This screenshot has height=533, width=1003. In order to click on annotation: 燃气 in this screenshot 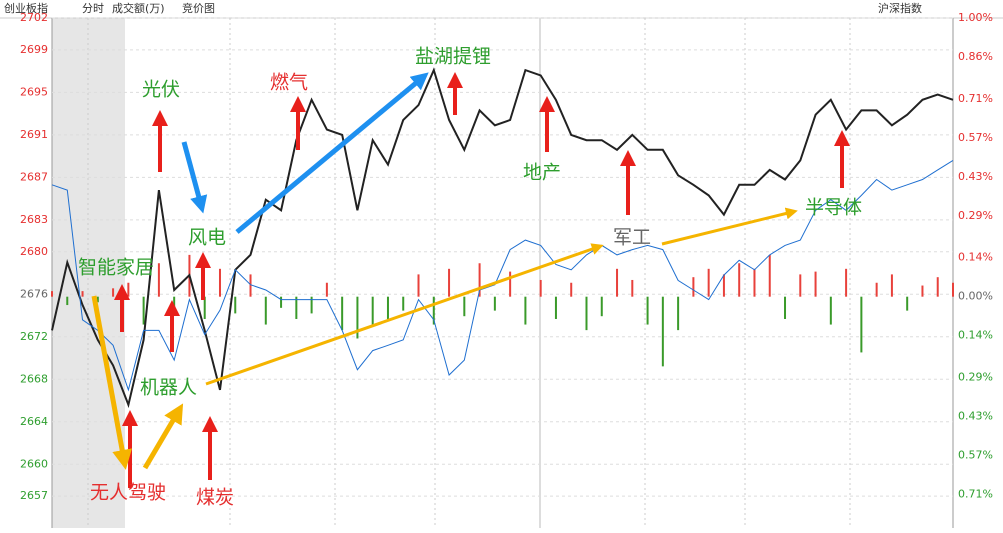, I will do `click(289, 83)`.